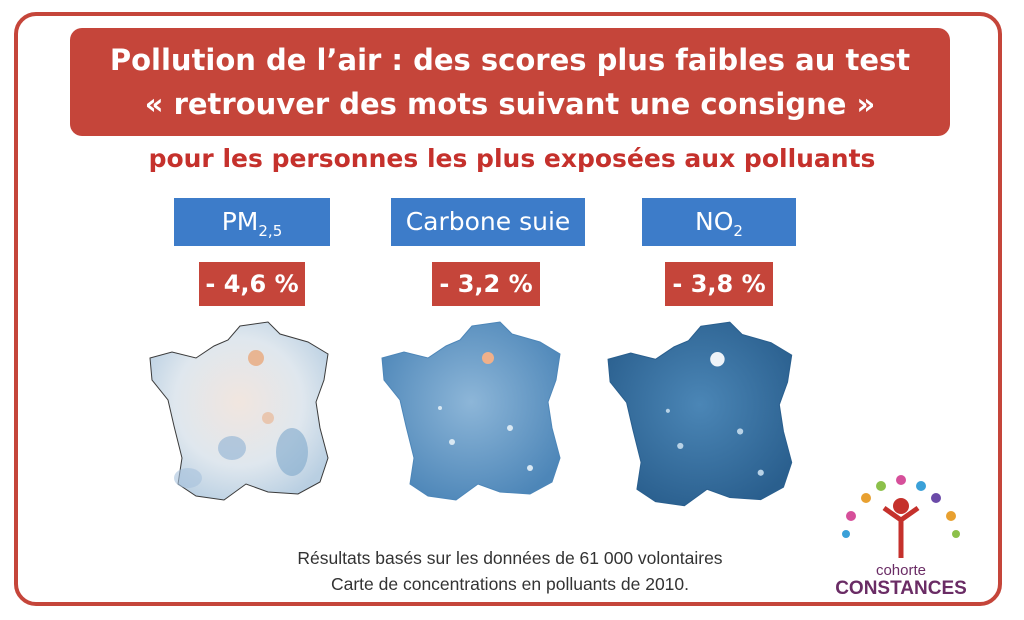 The image size is (1024, 620). Describe the element at coordinates (738, 231) in the screenshot. I see `label-no2-sub: 2` at that location.